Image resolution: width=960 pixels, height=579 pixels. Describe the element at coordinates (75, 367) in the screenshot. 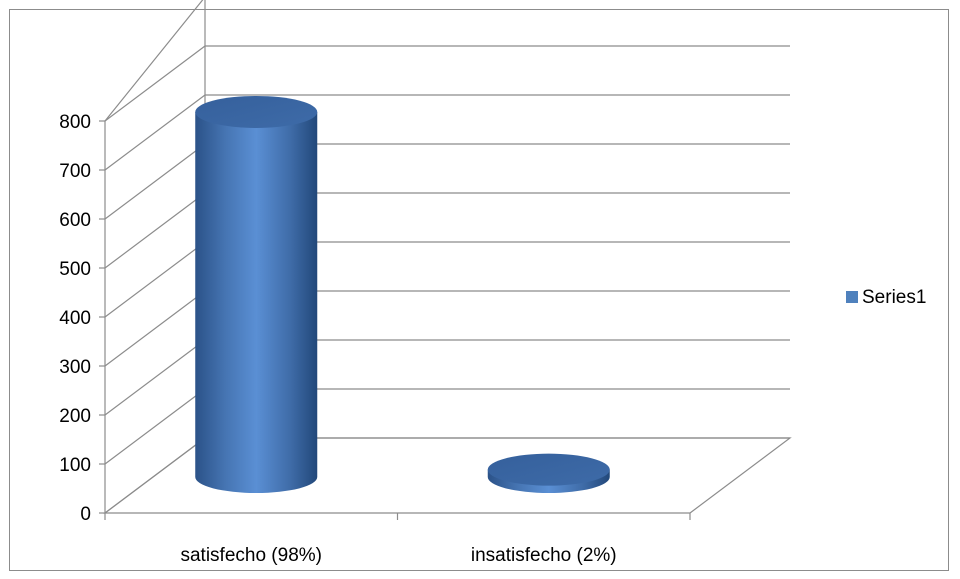

I see `y-tick-label: 300` at that location.